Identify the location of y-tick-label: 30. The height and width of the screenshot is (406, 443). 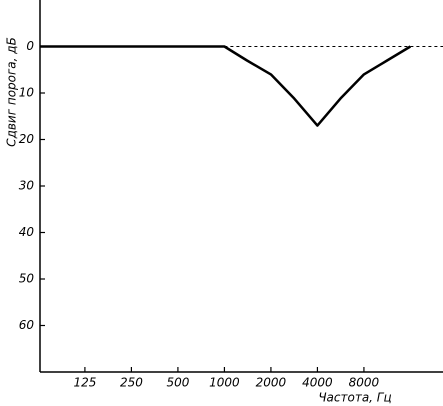
(27, 186).